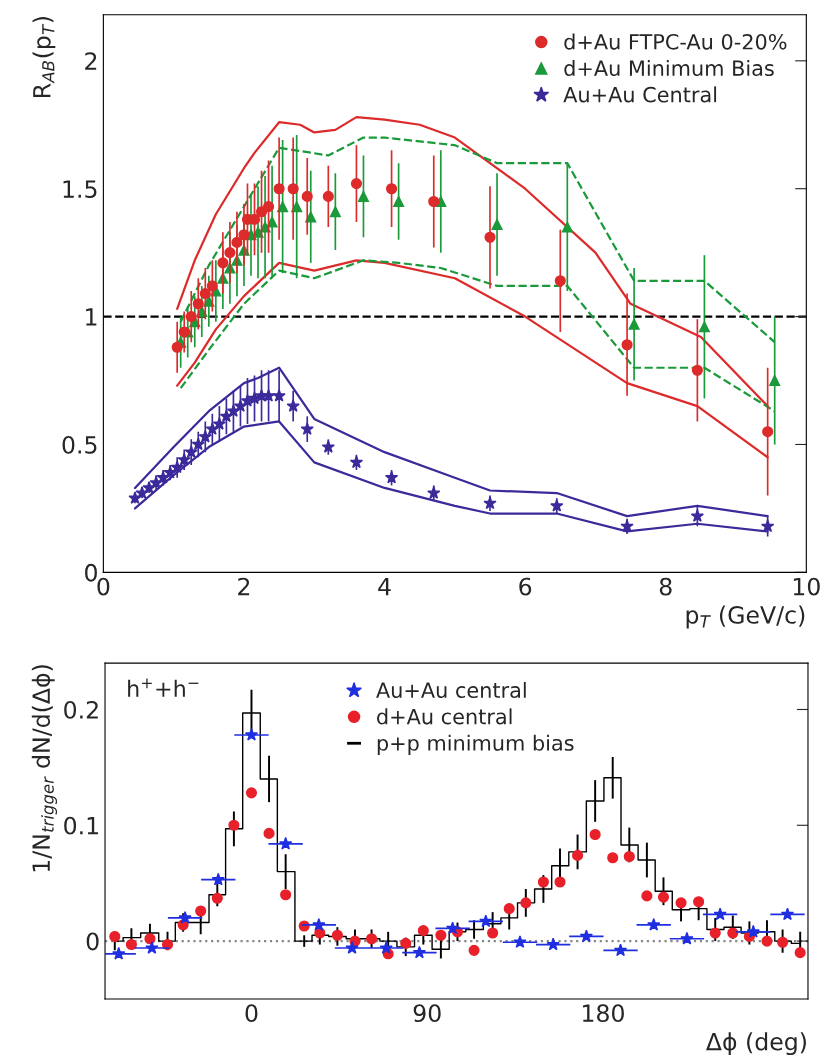 This screenshot has width=827, height=1056. Describe the element at coordinates (79, 444) in the screenshot. I see `y-tick-label: 0.5` at that location.